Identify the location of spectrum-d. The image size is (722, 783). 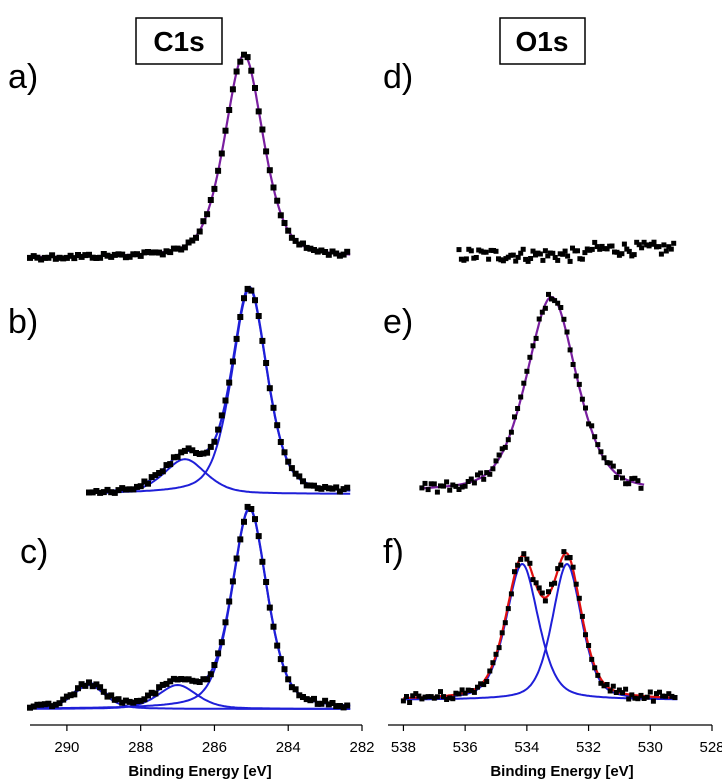
(566, 251).